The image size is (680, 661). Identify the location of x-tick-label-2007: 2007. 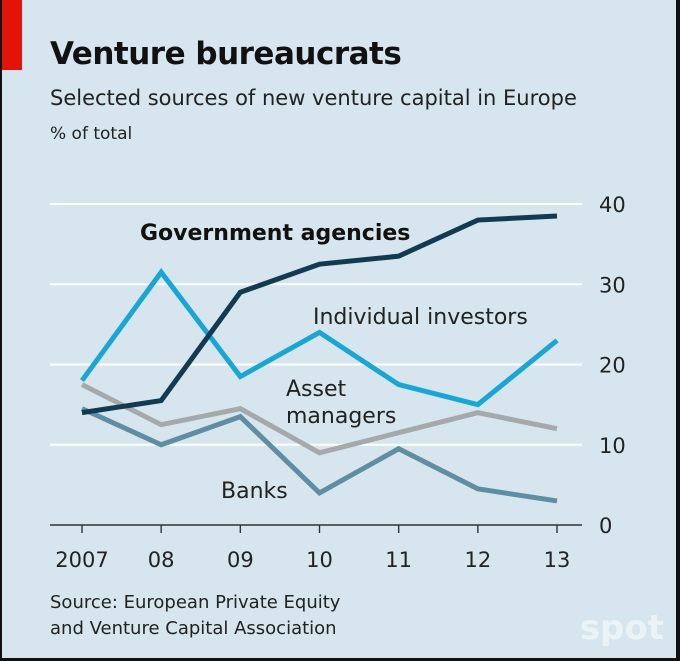
(81, 560).